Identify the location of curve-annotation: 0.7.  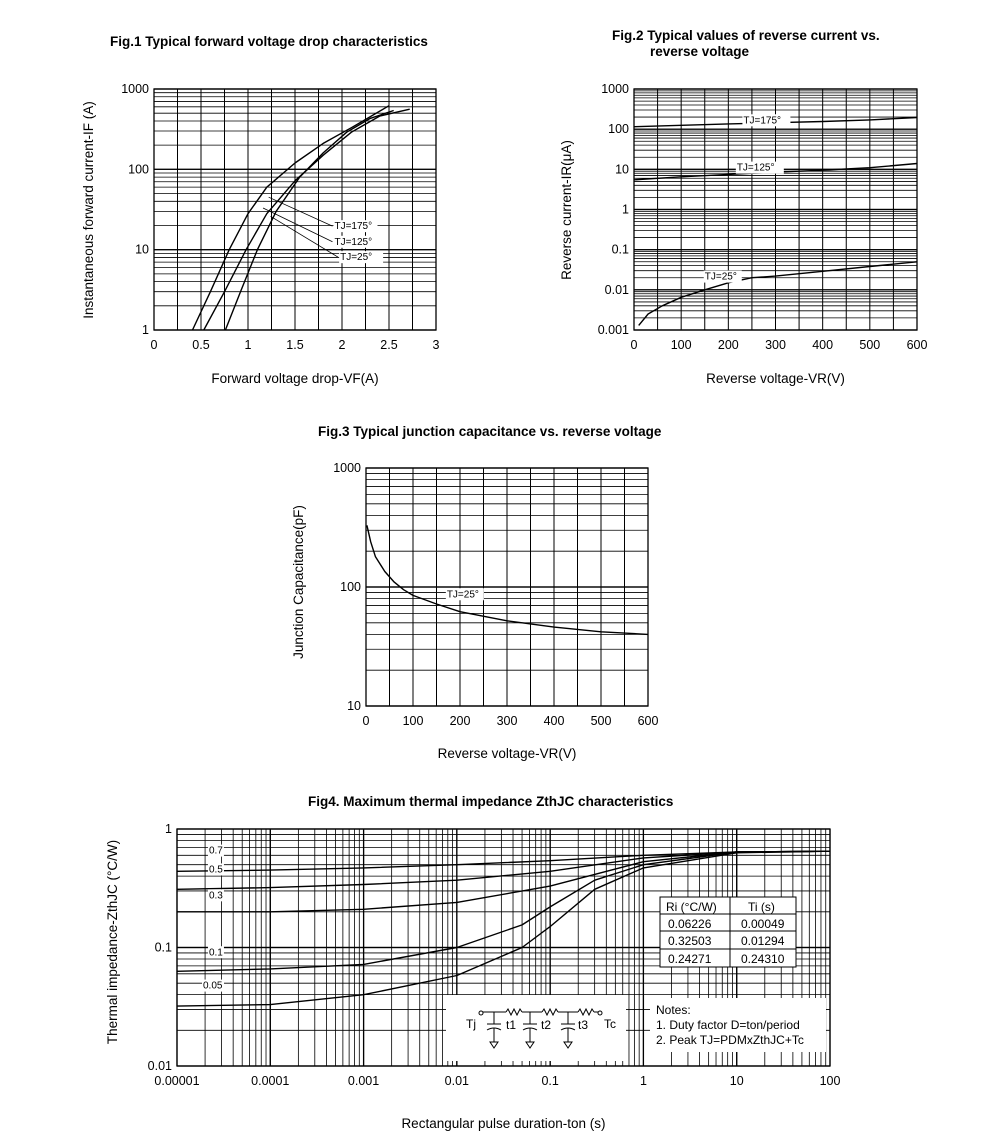
(216, 851).